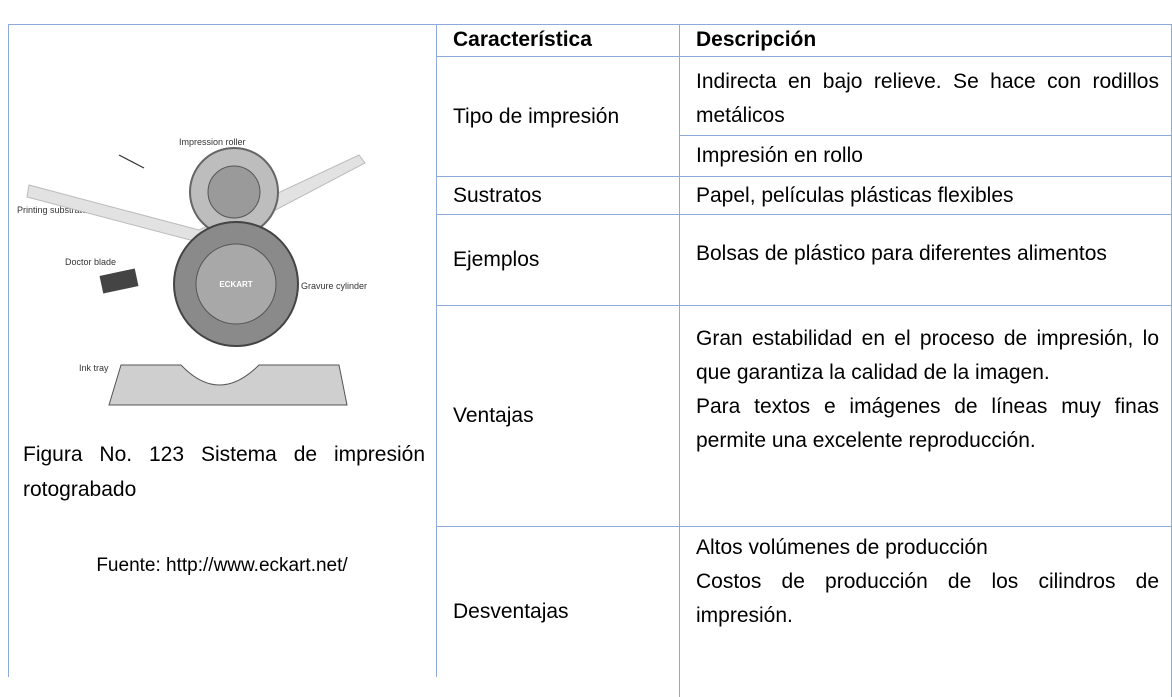 Image resolution: width=1172 pixels, height=697 pixels. What do you see at coordinates (558, 40) in the screenshot?
I see `header-cell: Característica` at bounding box center [558, 40].